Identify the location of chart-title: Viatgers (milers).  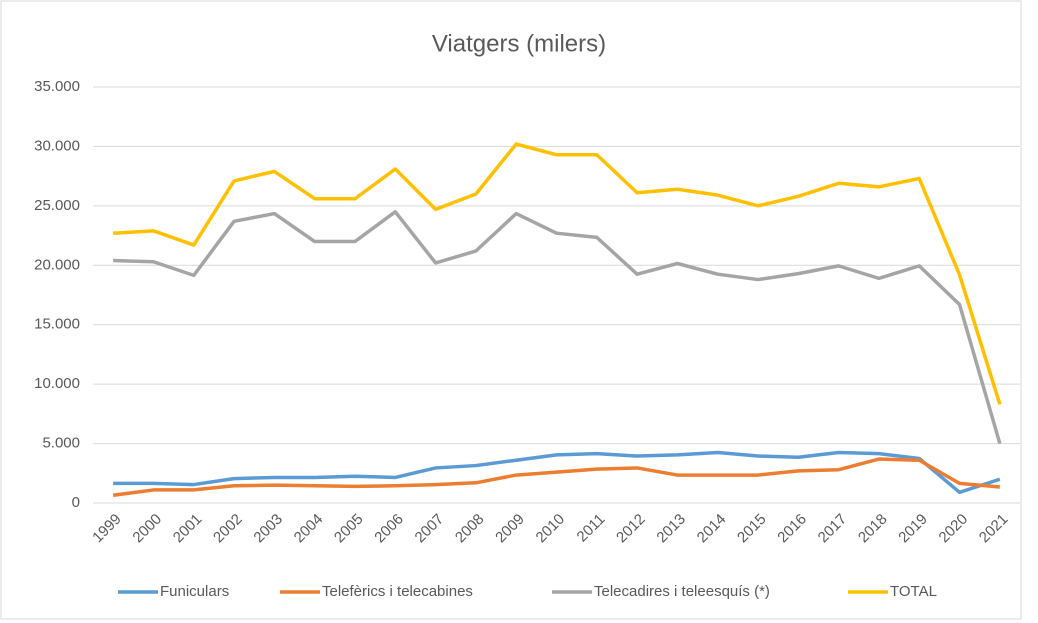
(519, 43).